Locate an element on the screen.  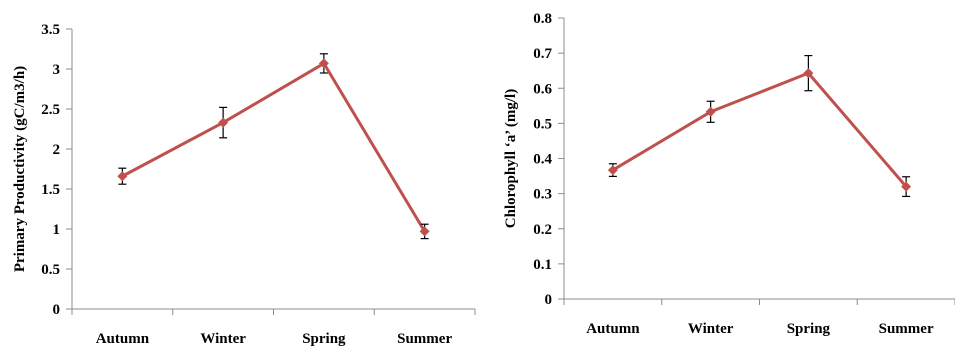
chla-category-label: Spring is located at coordinates (809, 329).